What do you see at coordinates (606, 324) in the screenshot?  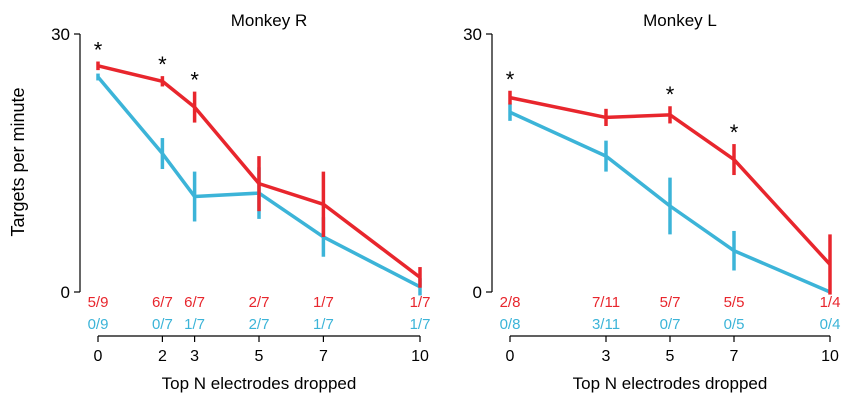 I see `count-label: 3/11` at bounding box center [606, 324].